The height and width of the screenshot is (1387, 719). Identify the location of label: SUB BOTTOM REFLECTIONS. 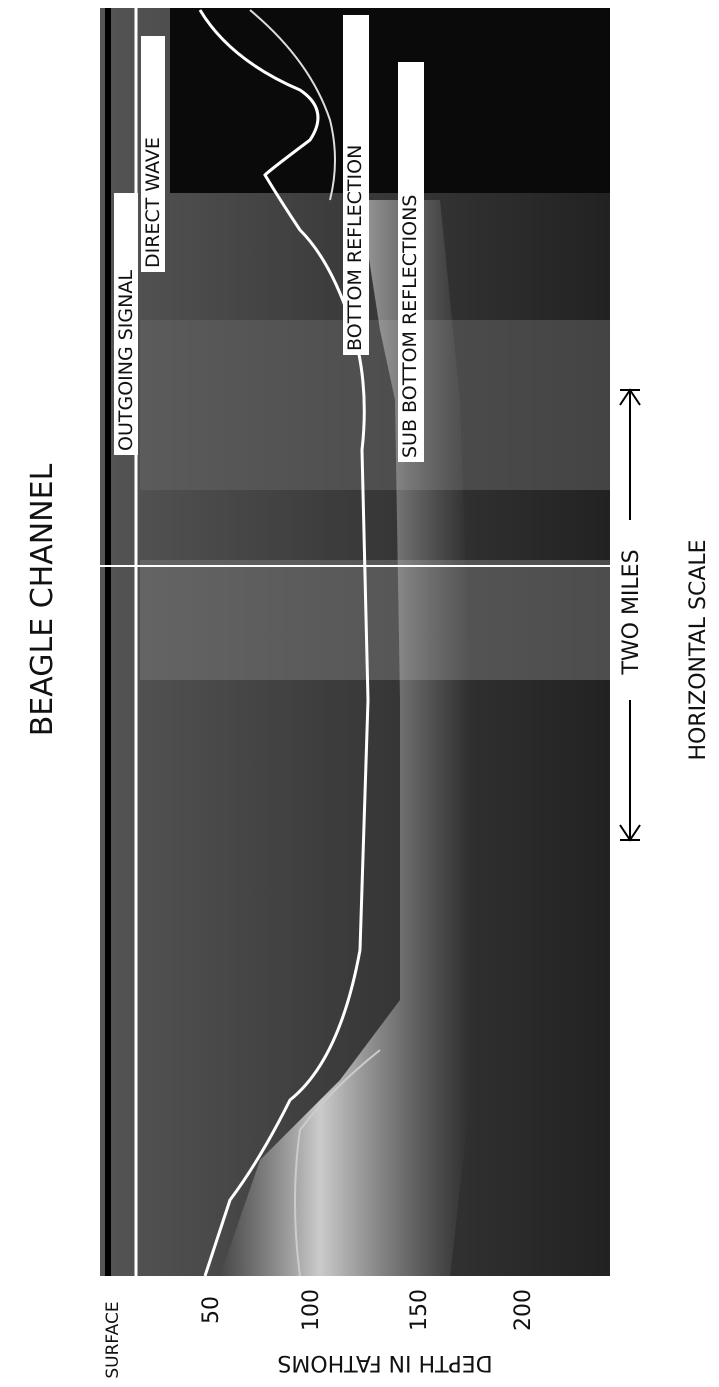
(411, 262).